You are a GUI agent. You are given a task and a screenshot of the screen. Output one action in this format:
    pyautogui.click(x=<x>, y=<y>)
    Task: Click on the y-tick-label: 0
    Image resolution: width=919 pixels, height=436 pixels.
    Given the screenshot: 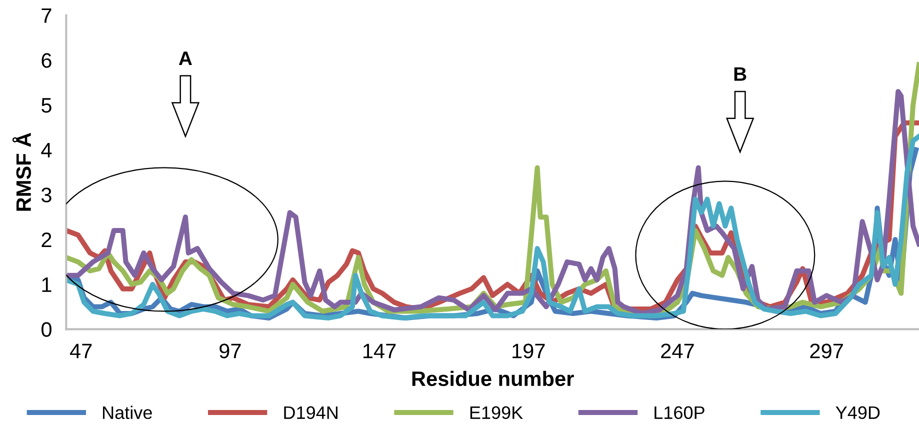 What is the action you would take?
    pyautogui.click(x=47, y=329)
    